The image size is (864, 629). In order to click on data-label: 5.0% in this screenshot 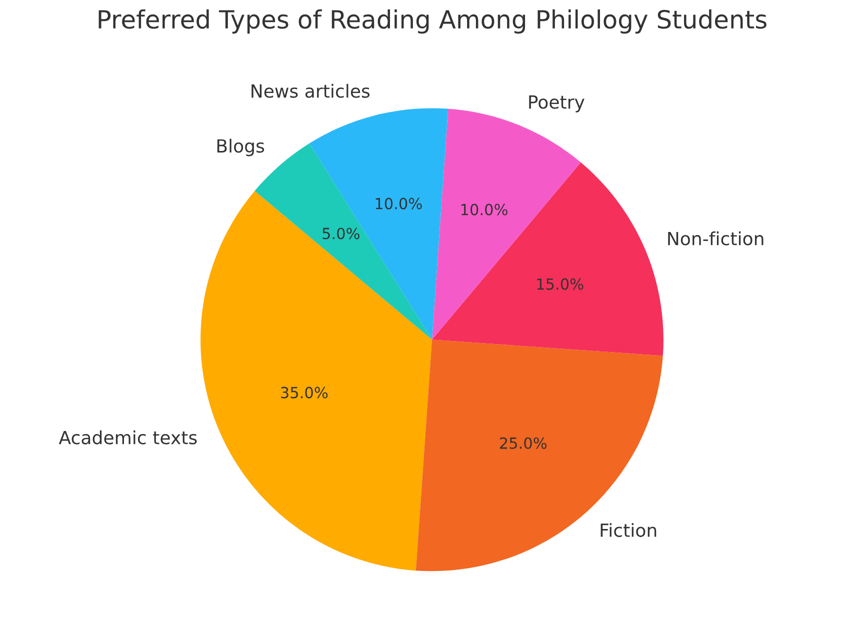, I will do `click(341, 234)`.